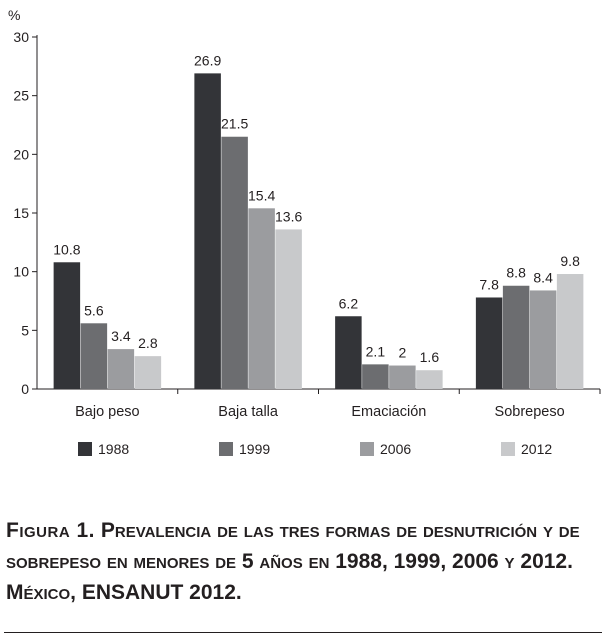 The width and height of the screenshot is (605, 639). I want to click on y-tick-label: 30, so click(21, 37).